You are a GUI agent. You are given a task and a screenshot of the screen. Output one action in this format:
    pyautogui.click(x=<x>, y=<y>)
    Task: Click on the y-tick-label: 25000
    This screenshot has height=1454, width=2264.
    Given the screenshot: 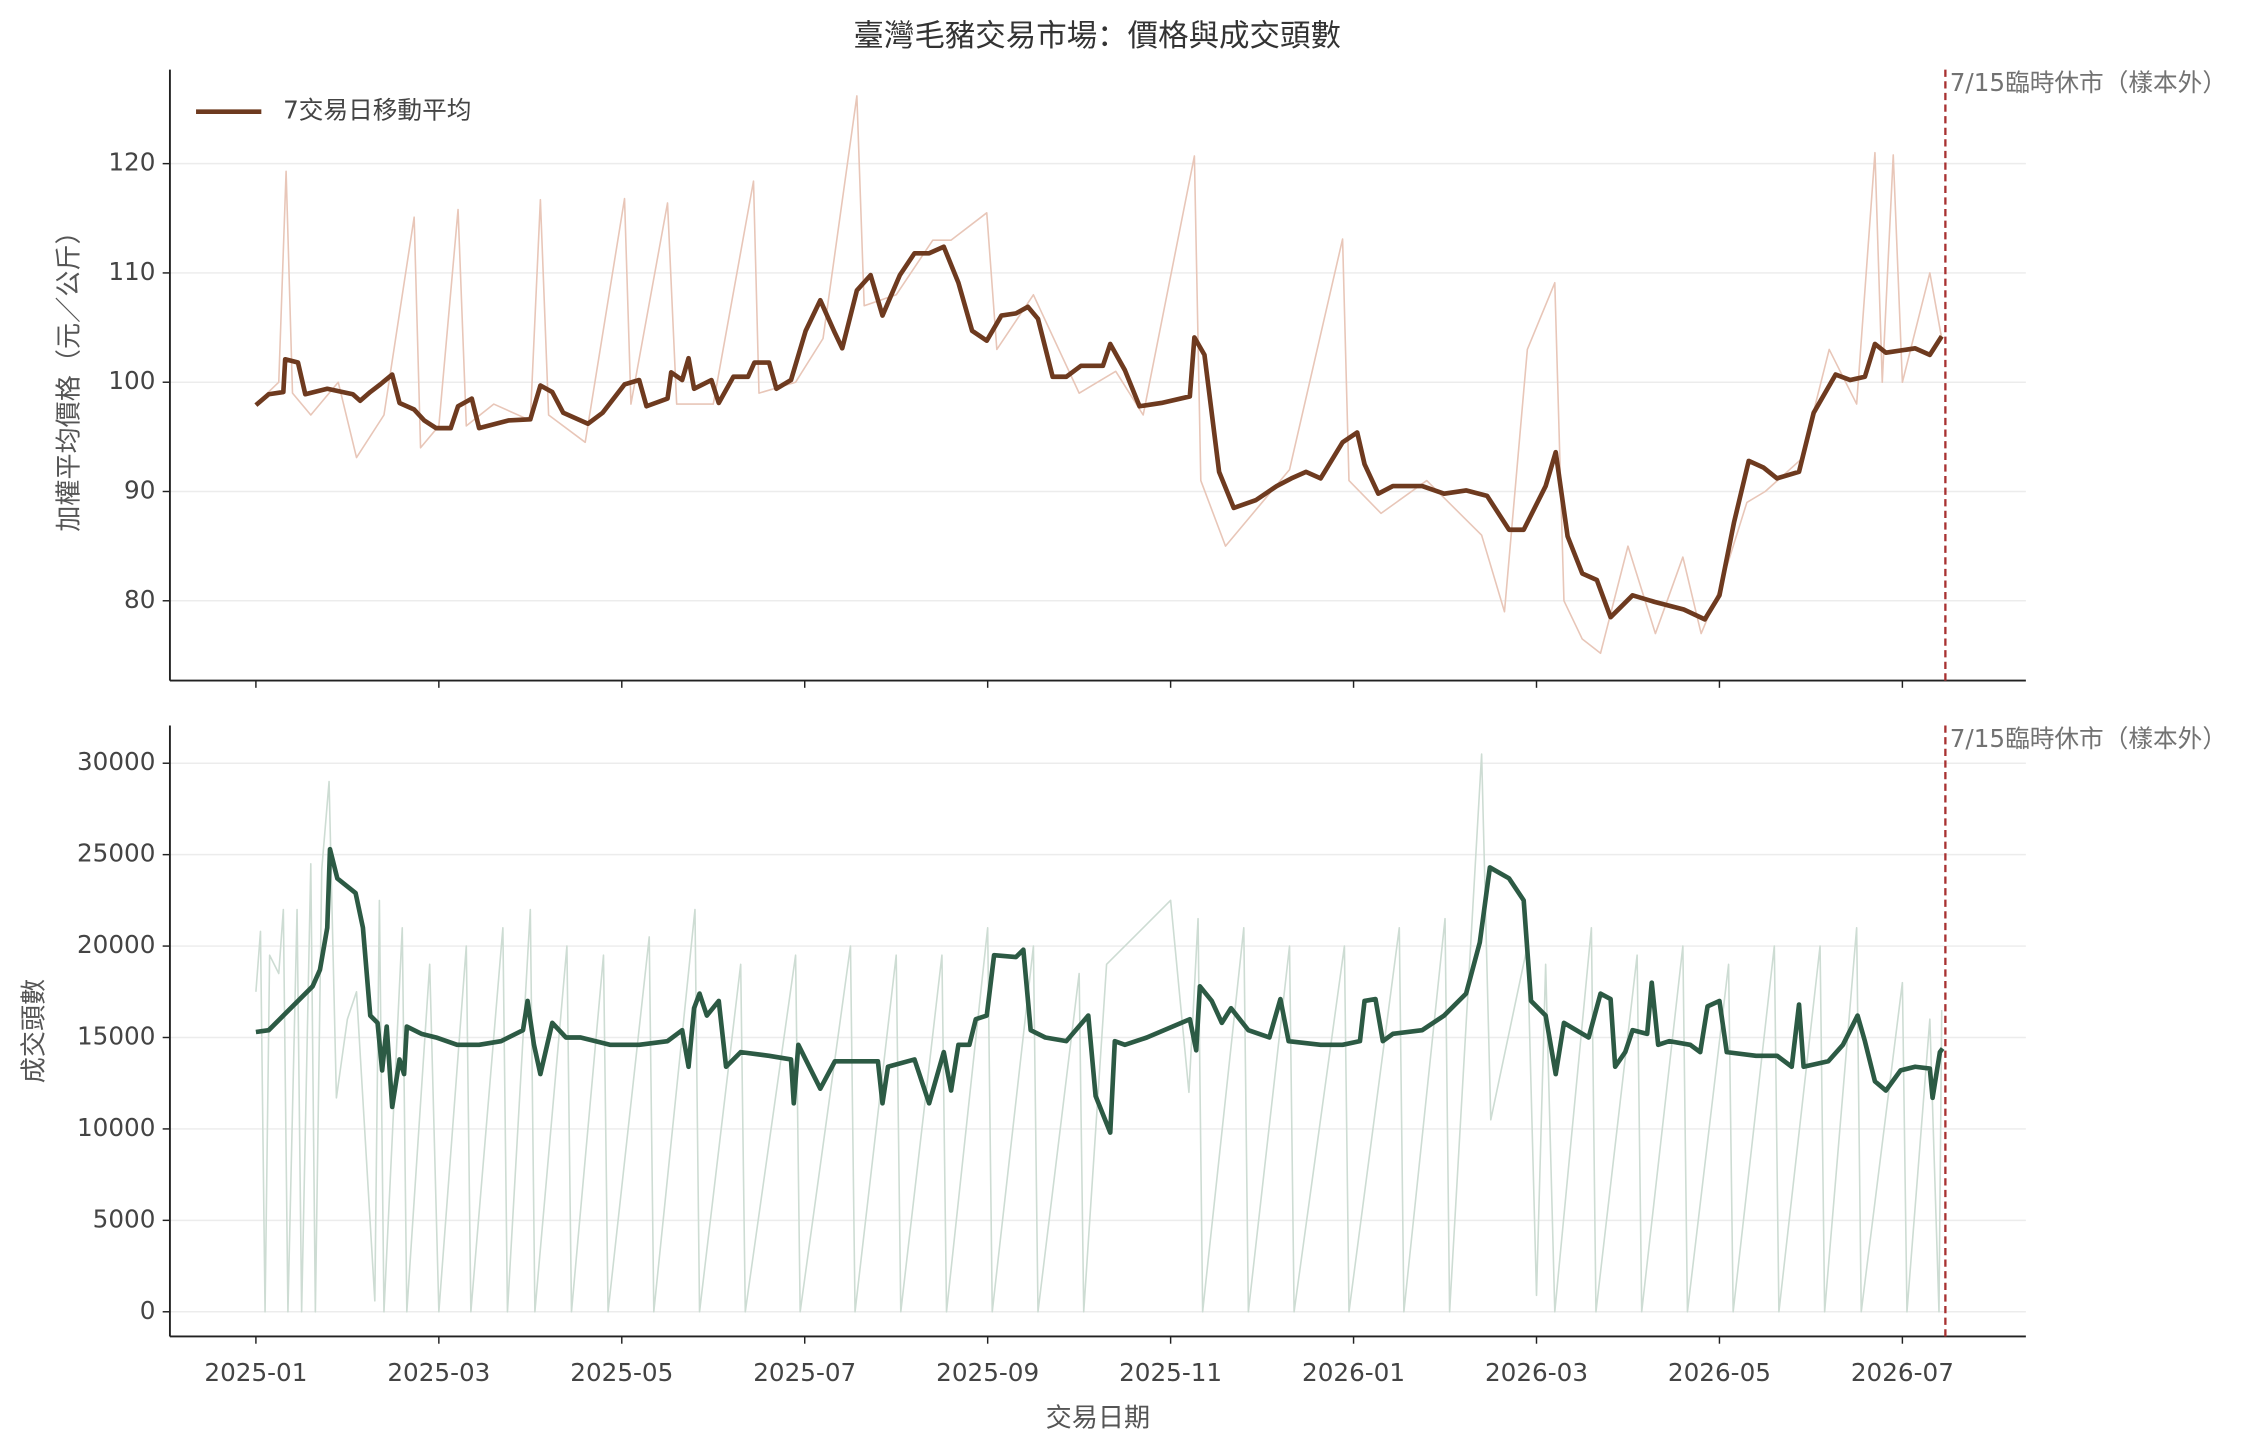 What is the action you would take?
    pyautogui.click(x=116, y=853)
    